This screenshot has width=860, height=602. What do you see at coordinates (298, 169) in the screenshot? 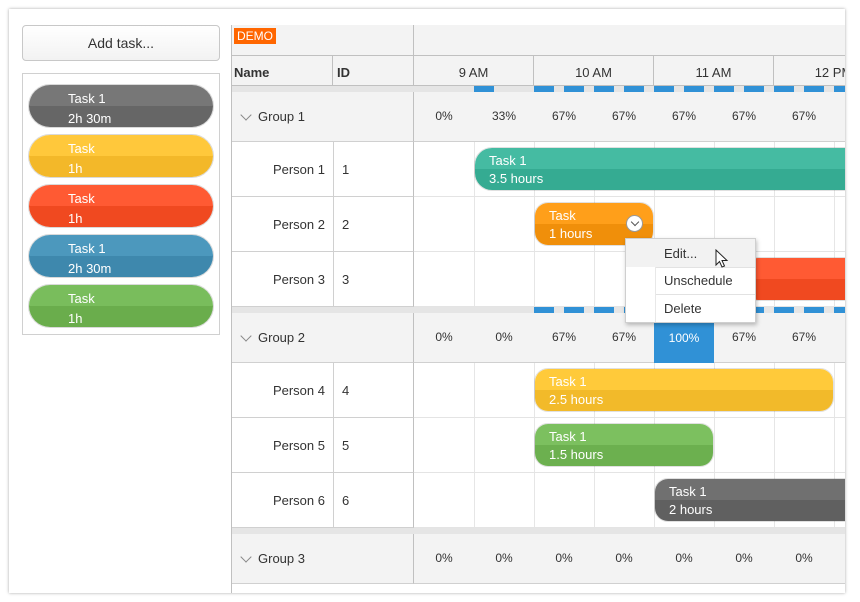
I see `resource-name: Person 1` at bounding box center [298, 169].